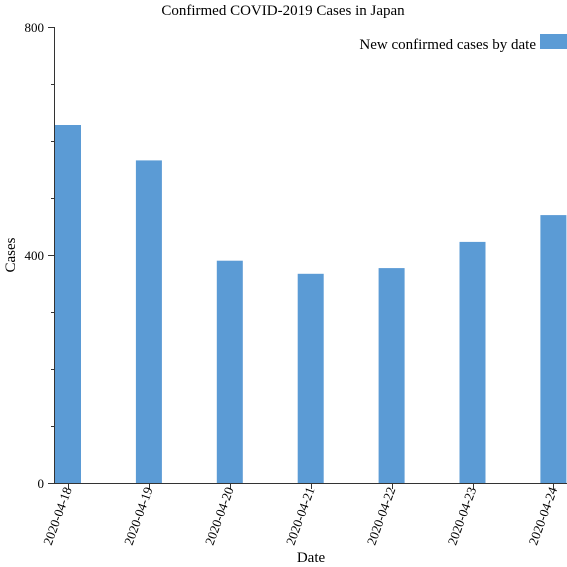 The width and height of the screenshot is (567, 567). What do you see at coordinates (41, 483) in the screenshot?
I see `y-tick-label: 0` at bounding box center [41, 483].